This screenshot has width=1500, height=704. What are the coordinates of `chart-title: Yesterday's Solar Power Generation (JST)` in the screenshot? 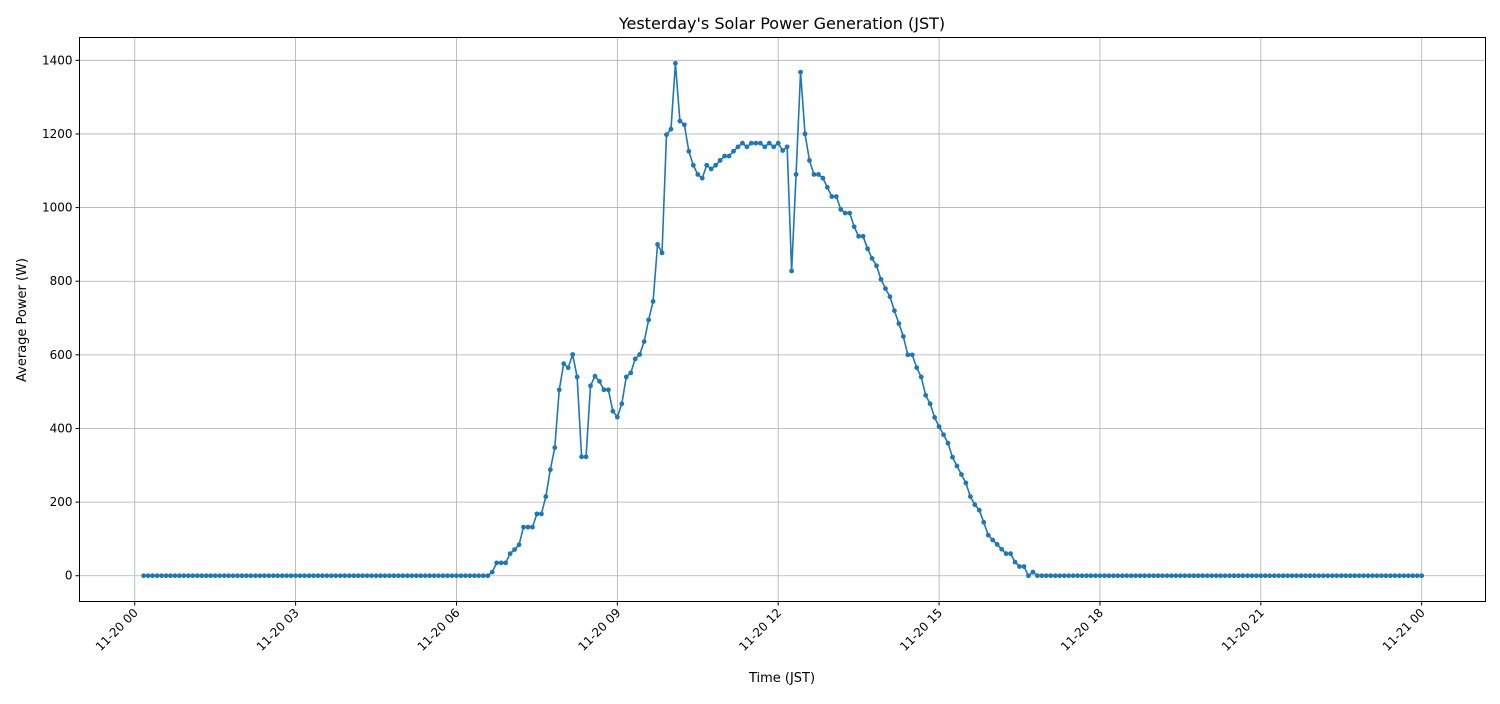 It's located at (781, 23).